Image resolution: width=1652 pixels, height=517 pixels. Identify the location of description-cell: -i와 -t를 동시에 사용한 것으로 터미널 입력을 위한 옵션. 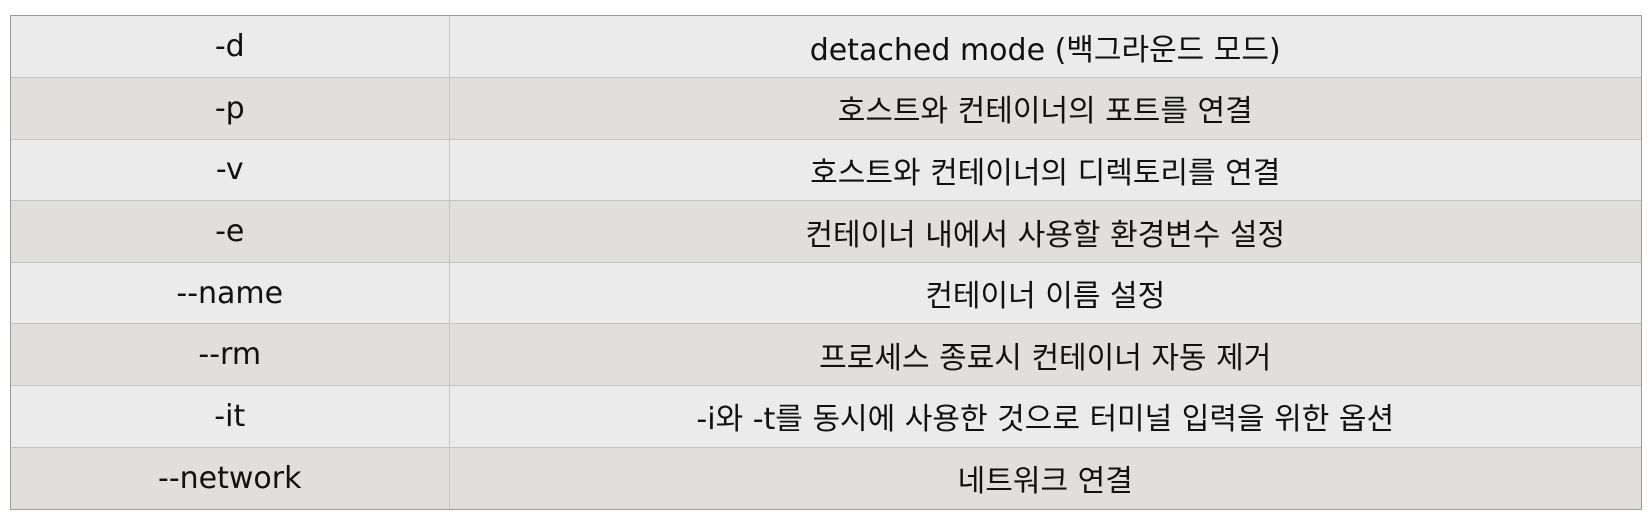
(1045, 416).